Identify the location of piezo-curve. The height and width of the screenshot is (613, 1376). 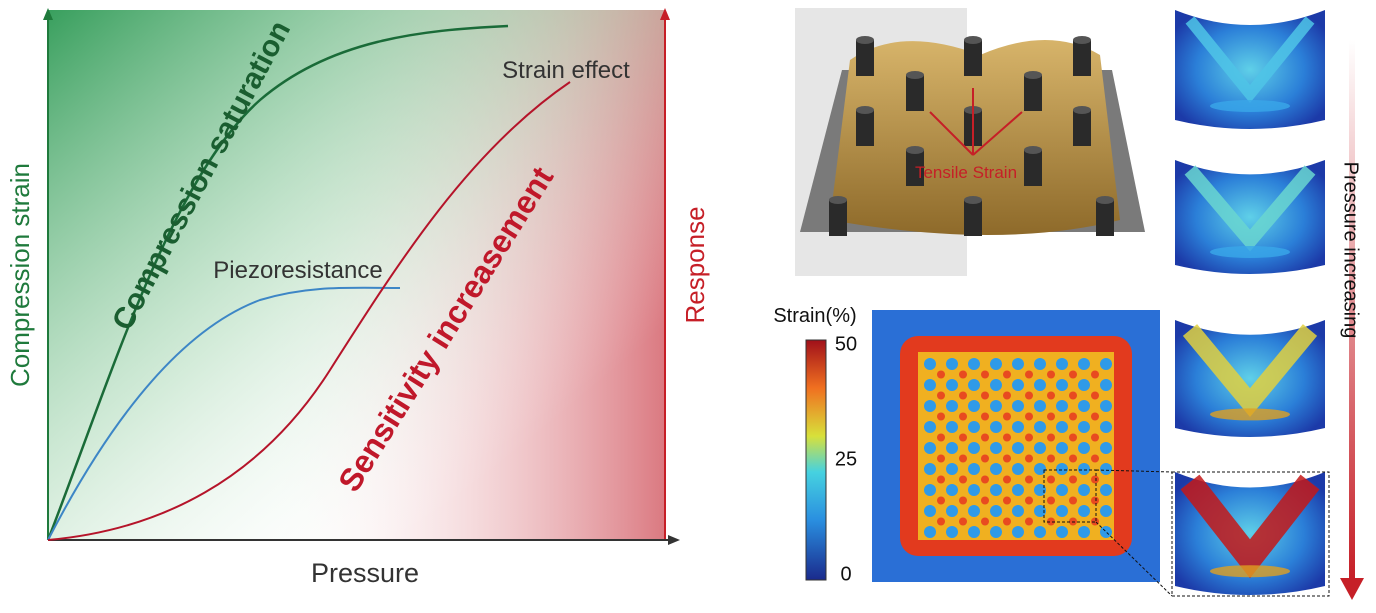
(224, 413).